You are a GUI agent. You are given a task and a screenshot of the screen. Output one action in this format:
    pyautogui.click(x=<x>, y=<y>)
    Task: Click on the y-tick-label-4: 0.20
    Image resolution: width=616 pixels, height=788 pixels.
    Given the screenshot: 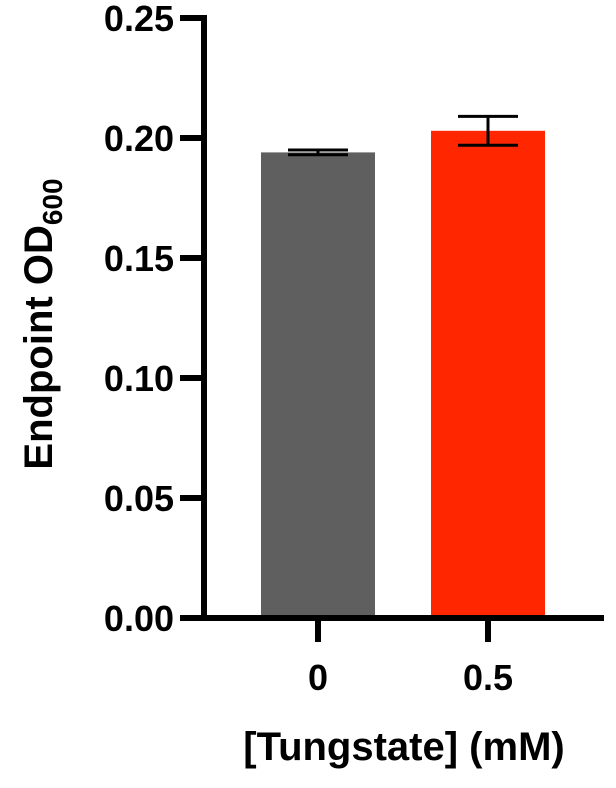 What is the action you would take?
    pyautogui.click(x=139, y=138)
    